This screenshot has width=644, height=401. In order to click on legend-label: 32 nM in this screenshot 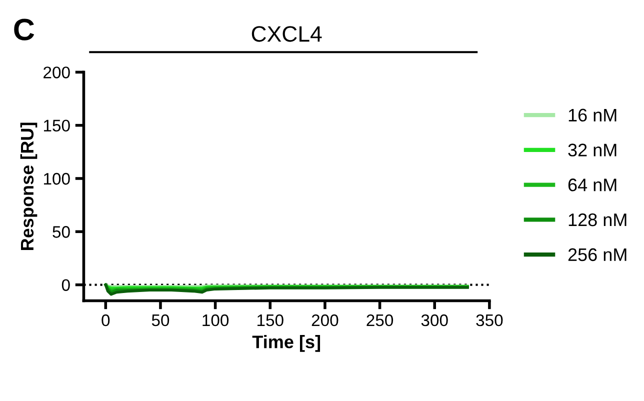, I will do `click(592, 150)`.